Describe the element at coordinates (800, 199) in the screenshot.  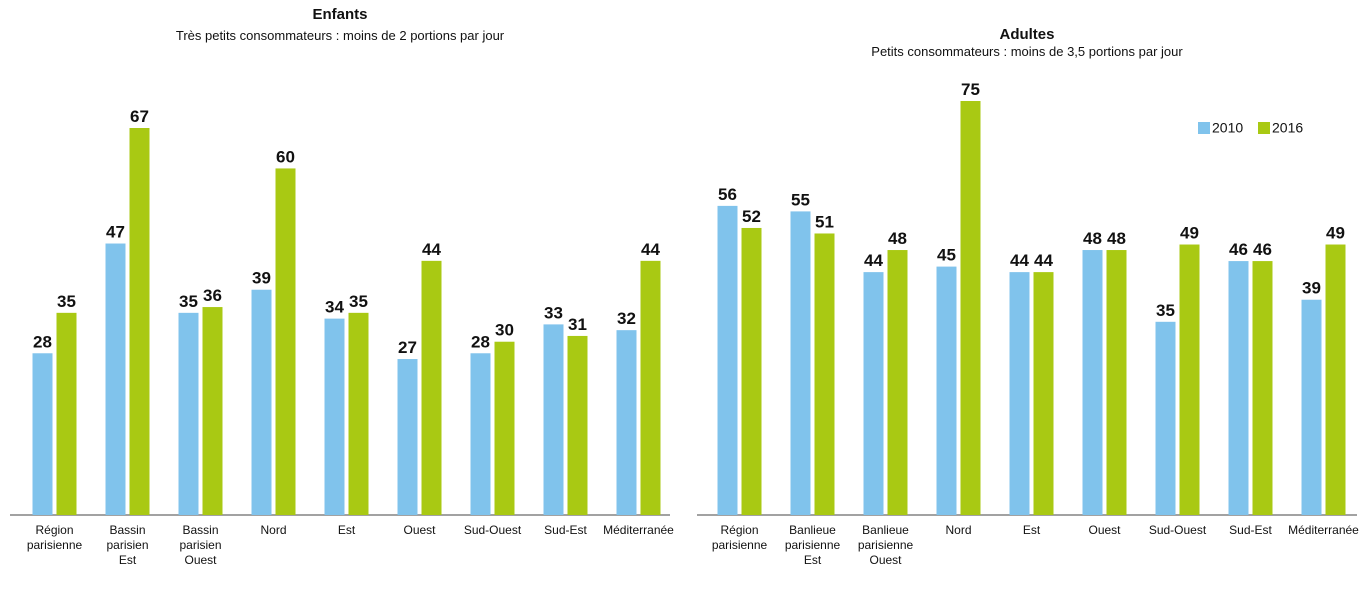
I see `data-label: 55` at that location.